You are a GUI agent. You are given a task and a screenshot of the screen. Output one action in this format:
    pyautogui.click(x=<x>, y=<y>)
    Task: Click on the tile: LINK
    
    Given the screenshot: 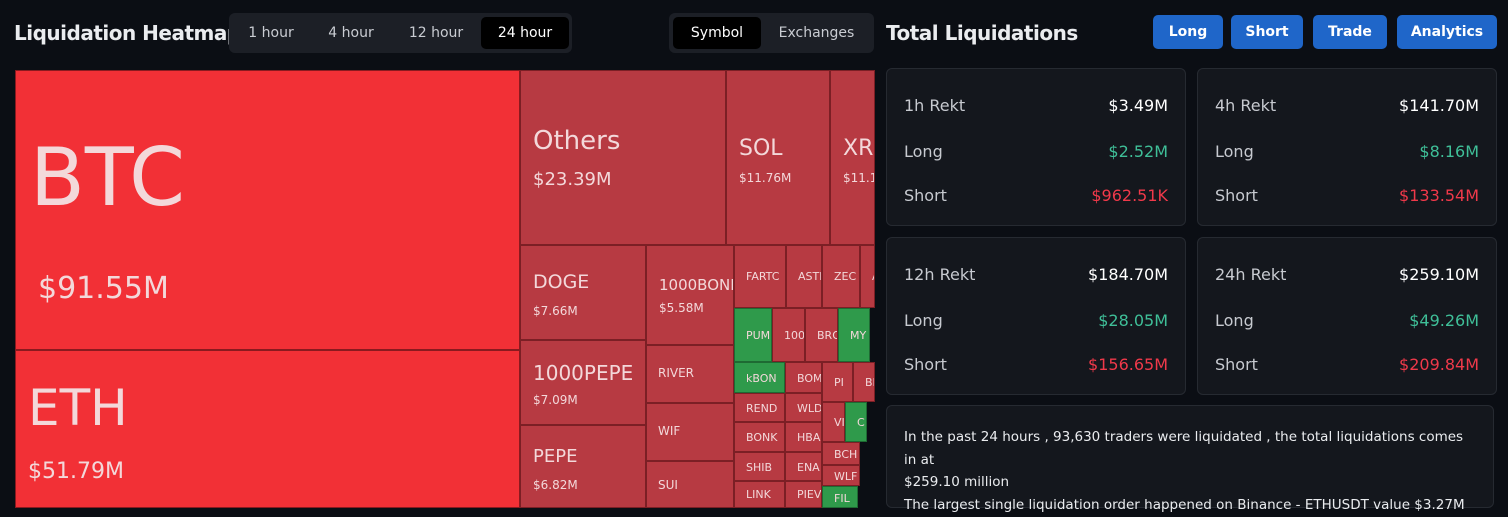 What is the action you would take?
    pyautogui.click(x=759, y=494)
    